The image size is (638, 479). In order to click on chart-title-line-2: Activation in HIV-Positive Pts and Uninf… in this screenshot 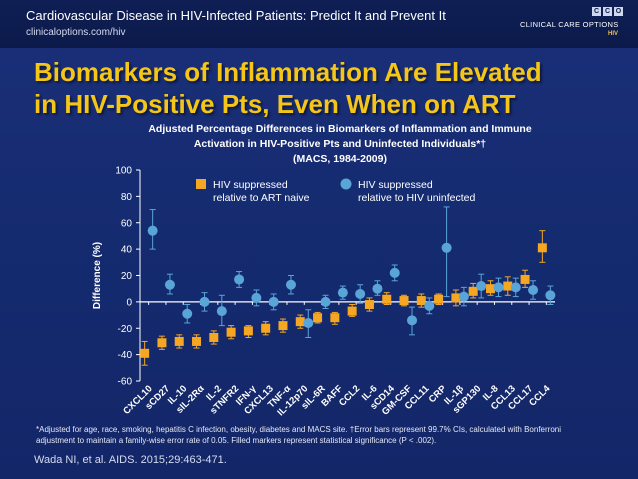, I will do `click(340, 144)`.